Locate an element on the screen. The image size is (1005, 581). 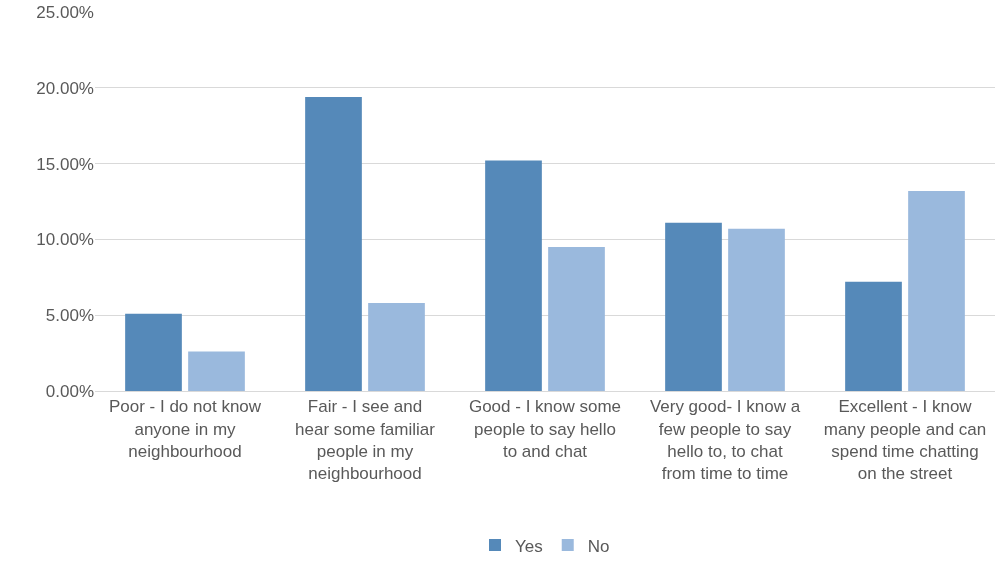
x-tick-label: Very good- I know a few people to say hello to, to chat from time to time is located at coordinates (725, 440).